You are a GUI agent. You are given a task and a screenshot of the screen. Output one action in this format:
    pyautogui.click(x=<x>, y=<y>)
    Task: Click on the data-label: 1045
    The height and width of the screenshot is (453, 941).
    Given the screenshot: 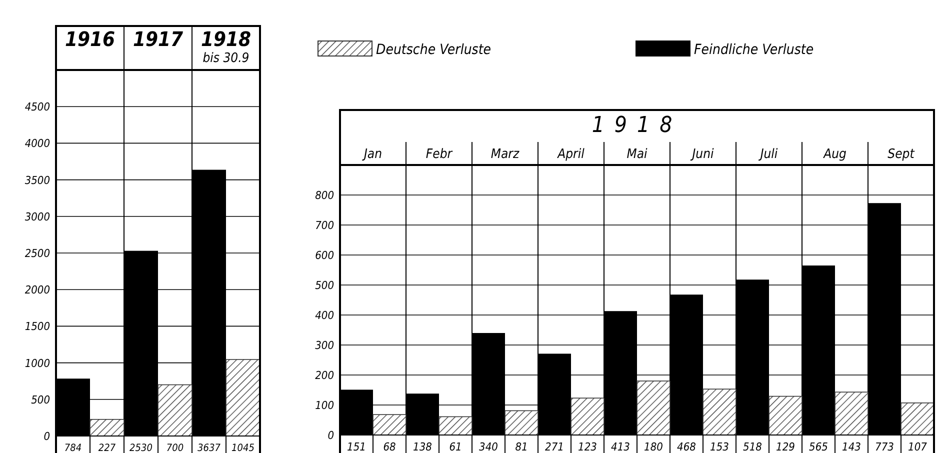 What is the action you would take?
    pyautogui.click(x=243, y=448)
    